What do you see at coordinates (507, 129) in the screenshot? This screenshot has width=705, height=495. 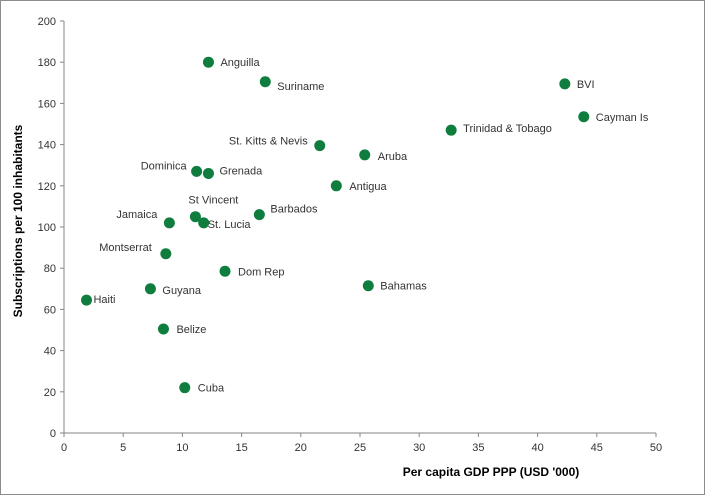 I see `label-trinidad-tobago: Trinidad & Tobago` at bounding box center [507, 129].